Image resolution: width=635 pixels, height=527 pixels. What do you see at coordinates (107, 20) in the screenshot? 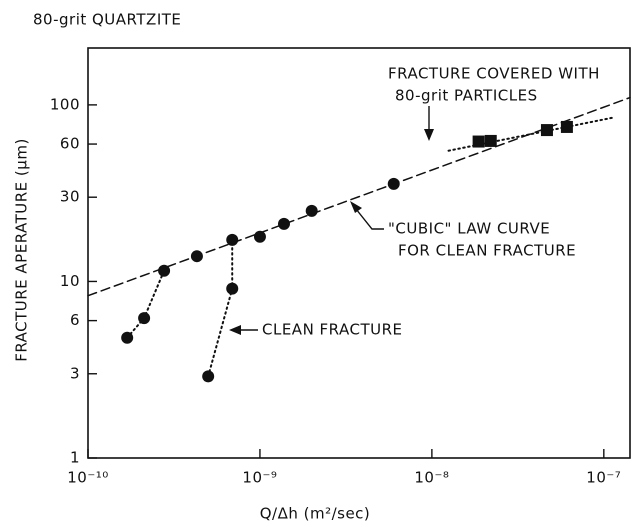
I see `chart-title: 80-grit QUARTZITE` at bounding box center [107, 20].